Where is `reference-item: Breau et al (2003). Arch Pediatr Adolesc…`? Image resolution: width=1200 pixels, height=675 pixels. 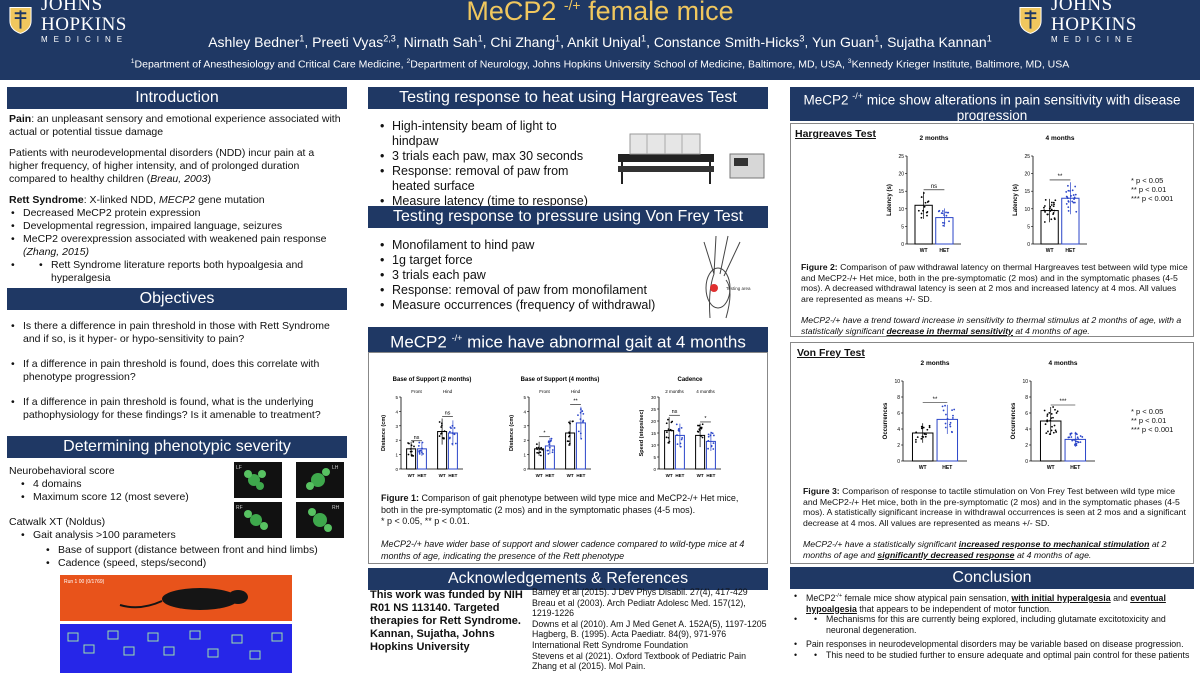 reference-item: Breau et al (2003). Arch Pediatr Adolesc… is located at coordinates (639, 608).